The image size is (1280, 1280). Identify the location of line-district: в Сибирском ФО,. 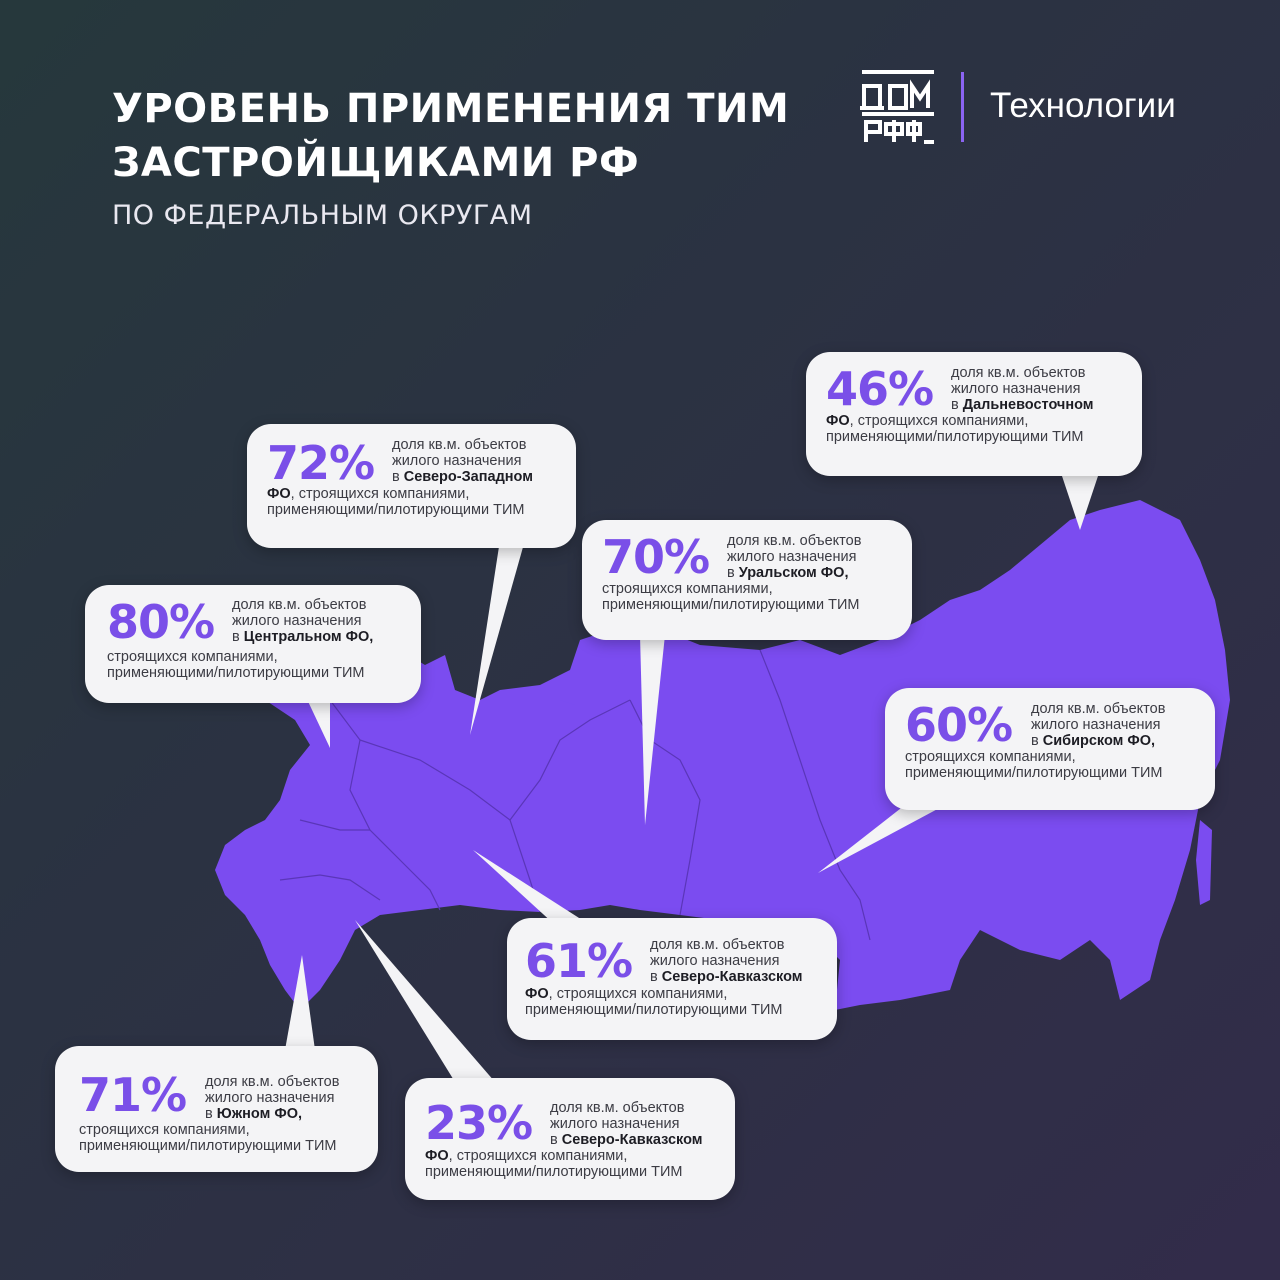
(1098, 741).